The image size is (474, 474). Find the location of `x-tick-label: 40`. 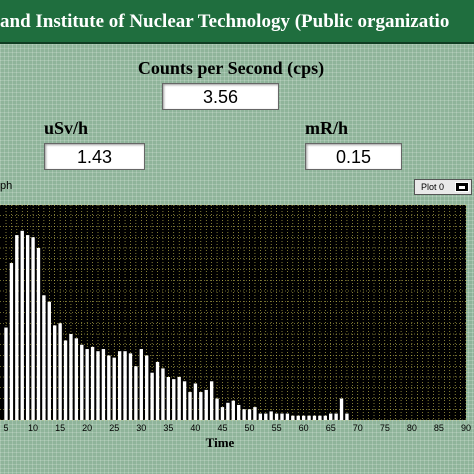

x-tick-label: 40 is located at coordinates (195, 428).